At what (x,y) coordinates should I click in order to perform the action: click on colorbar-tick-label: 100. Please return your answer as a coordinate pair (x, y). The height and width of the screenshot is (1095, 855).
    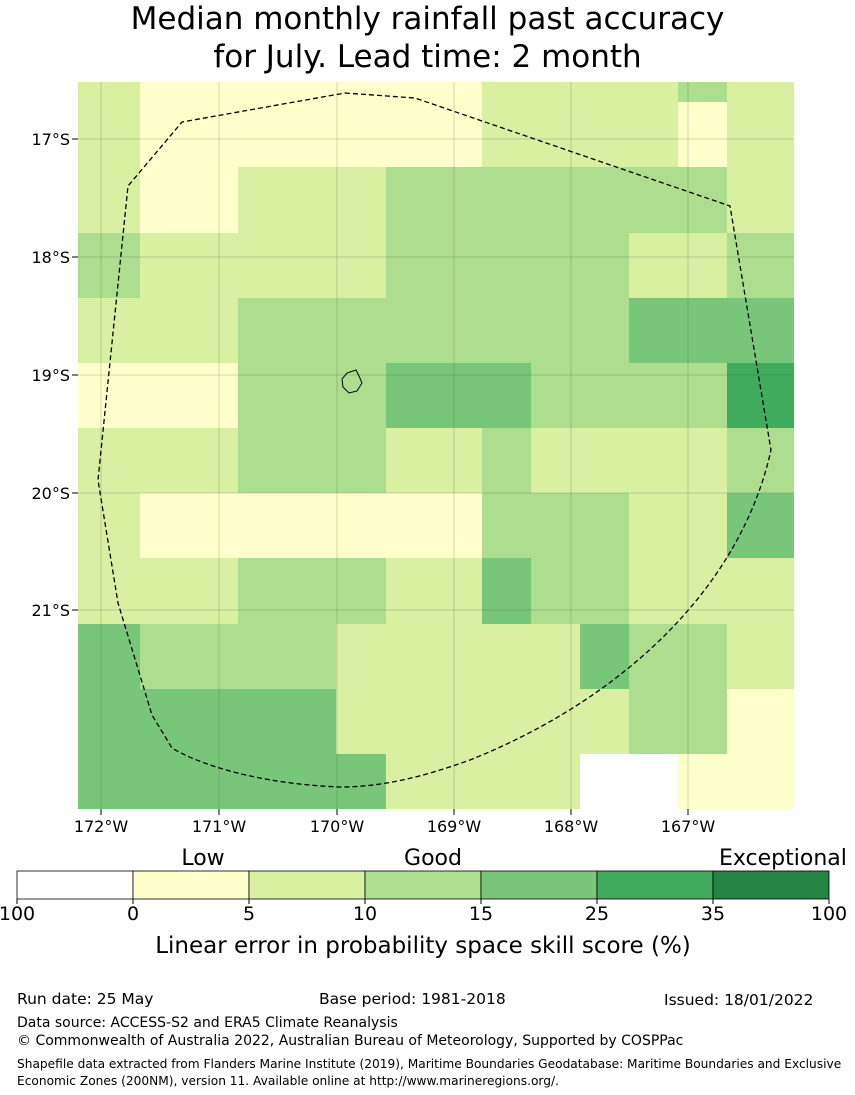
    Looking at the image, I should click on (829, 914).